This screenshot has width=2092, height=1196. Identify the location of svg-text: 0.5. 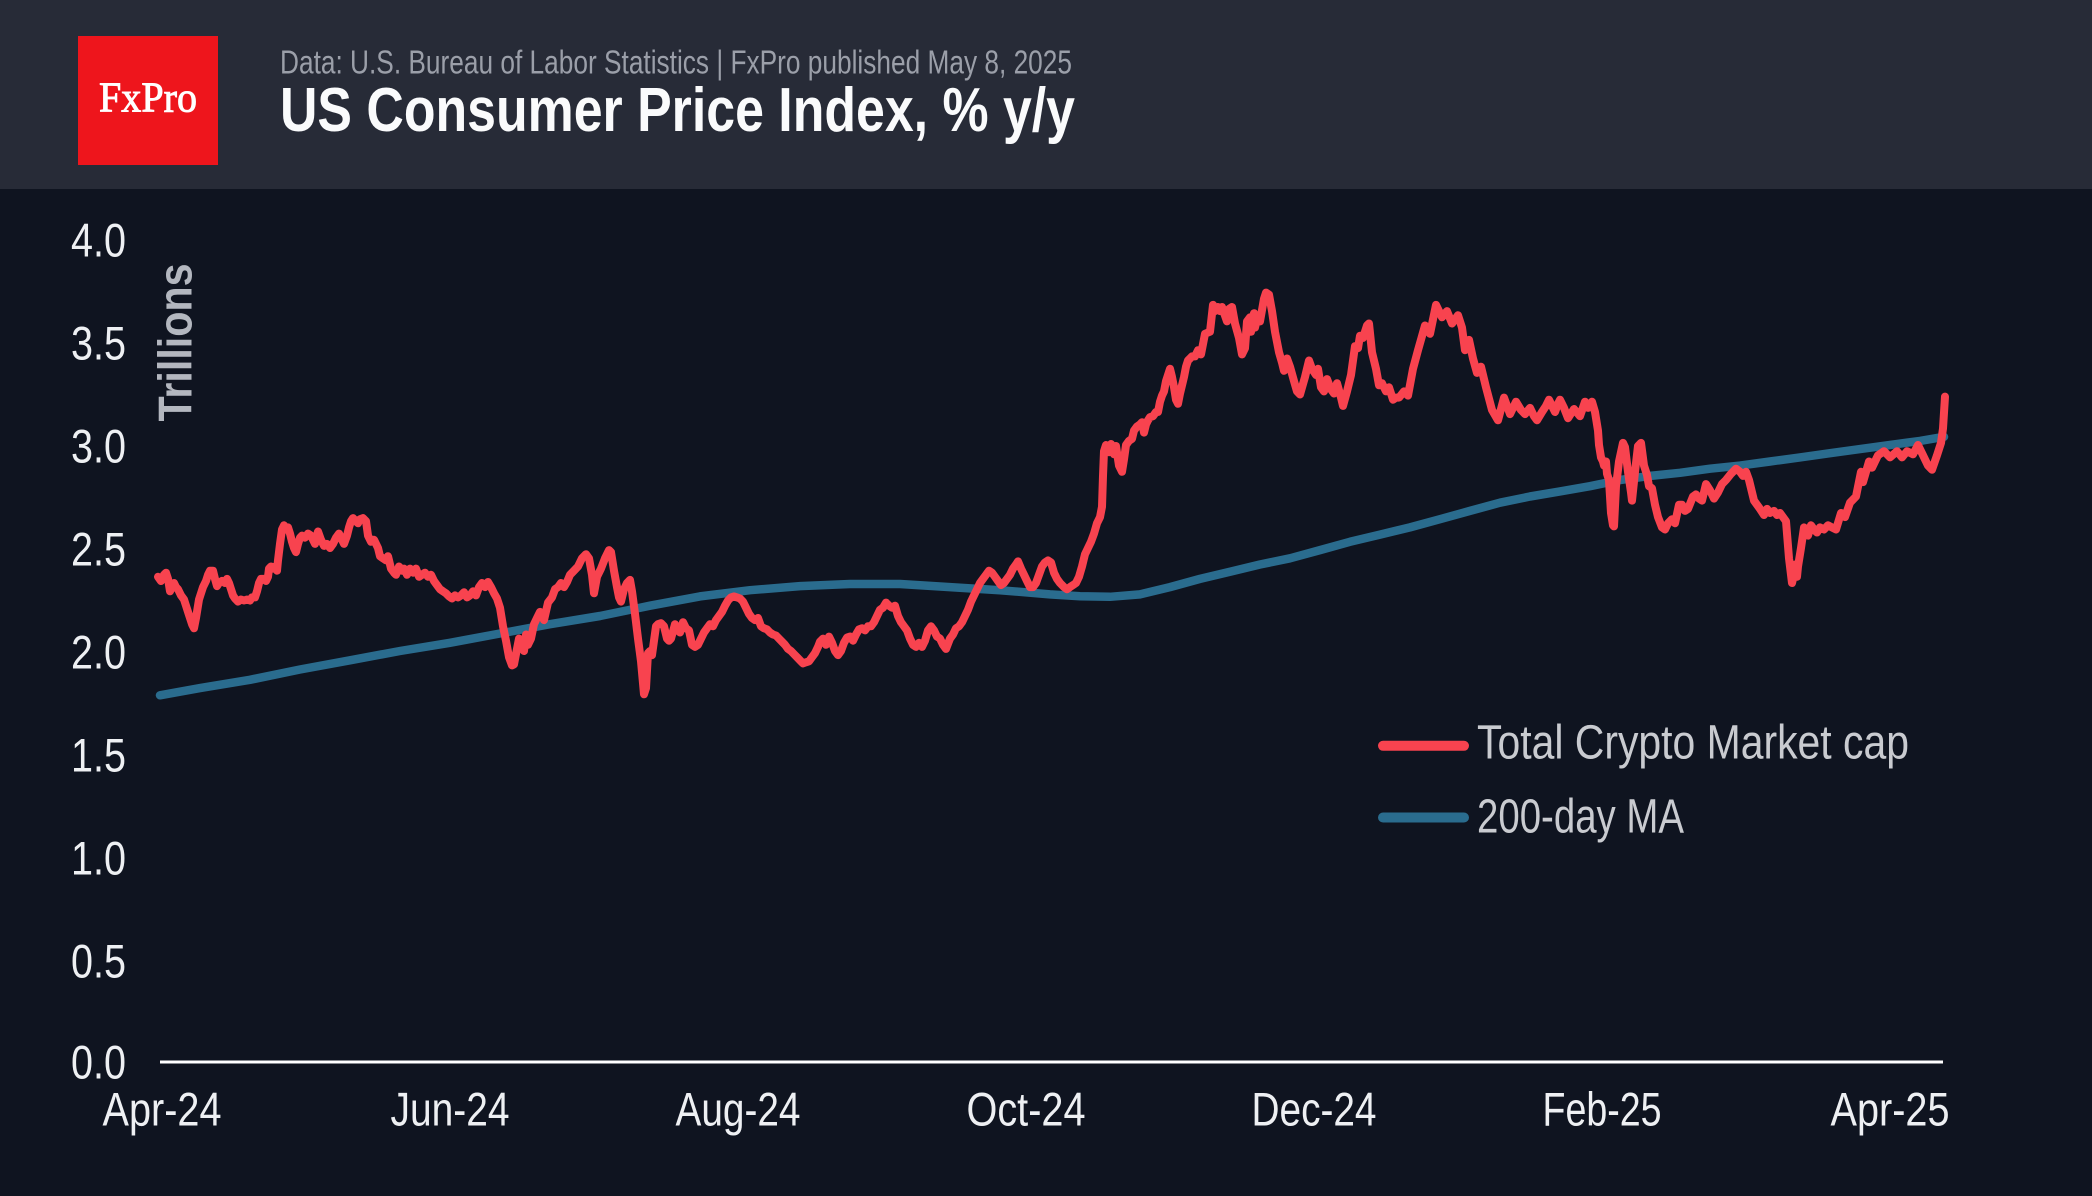
(98, 961).